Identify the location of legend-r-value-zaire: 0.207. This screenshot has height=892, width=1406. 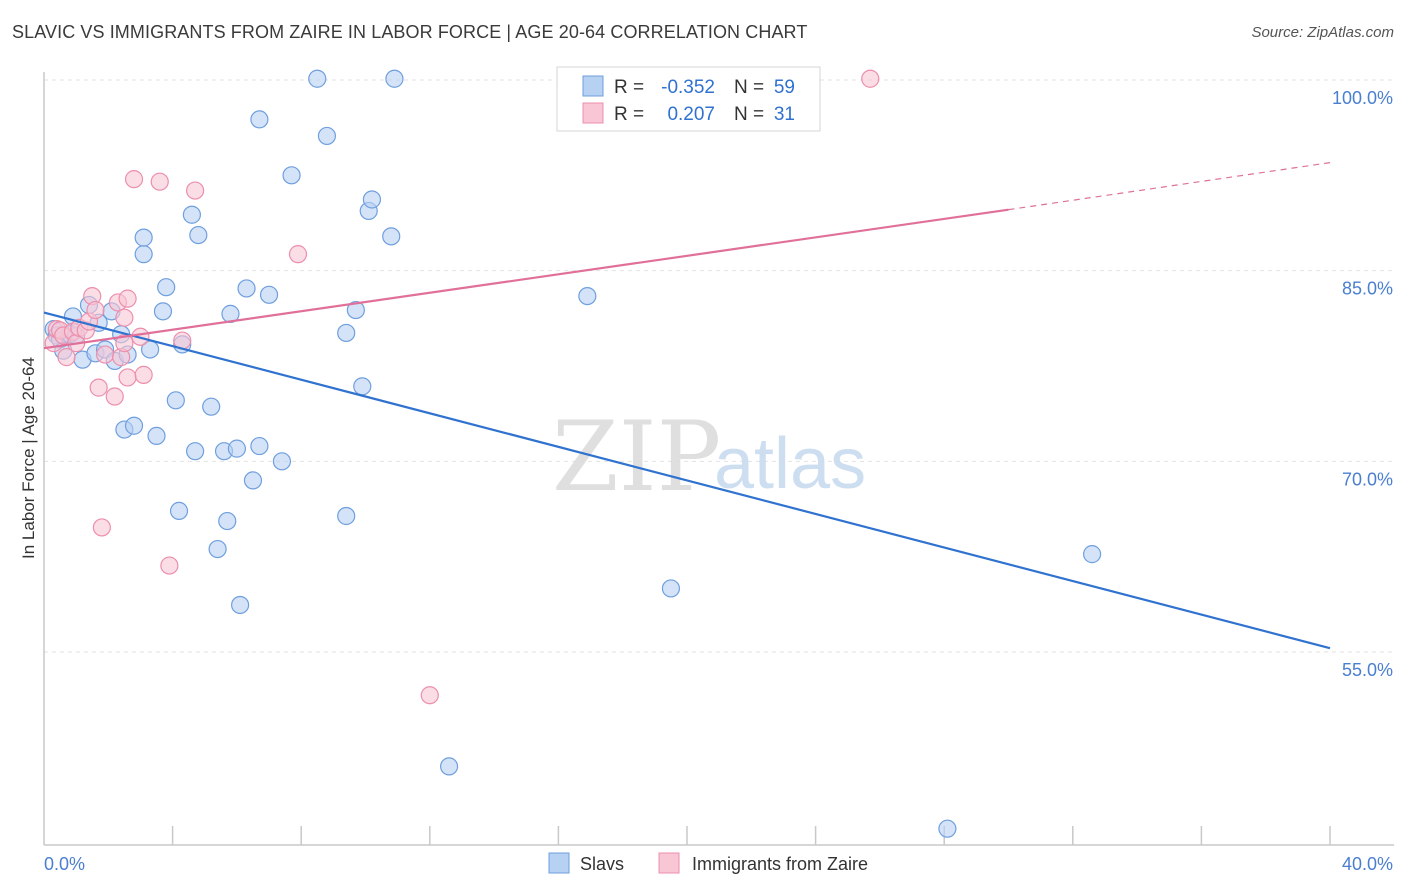
(691, 114).